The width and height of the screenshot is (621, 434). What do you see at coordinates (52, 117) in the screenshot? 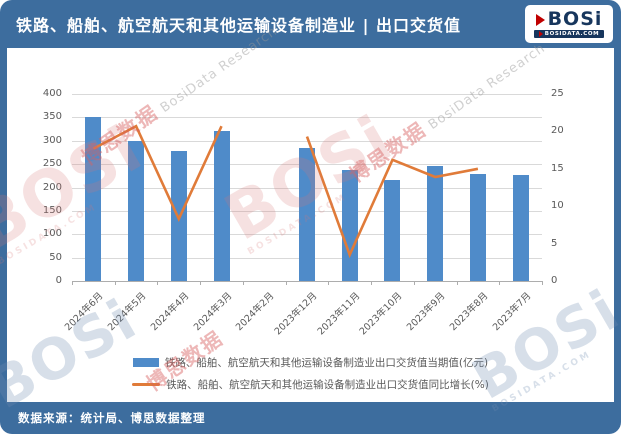
I see `y-axis-tick-label: 350` at bounding box center [52, 117].